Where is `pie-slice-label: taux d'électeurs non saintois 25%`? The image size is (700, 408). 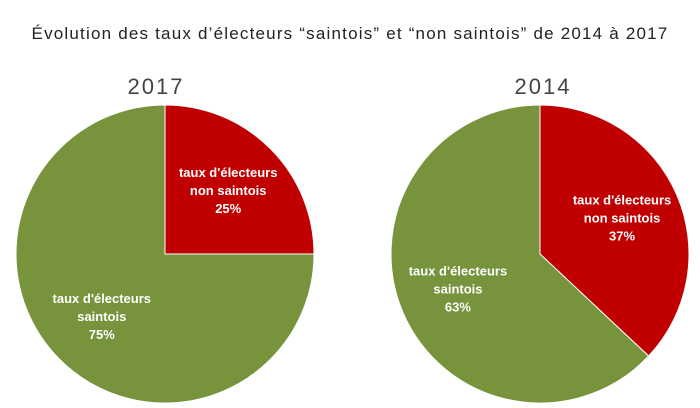
pie-slice-label: taux d'électeurs non saintois 25% is located at coordinates (228, 190).